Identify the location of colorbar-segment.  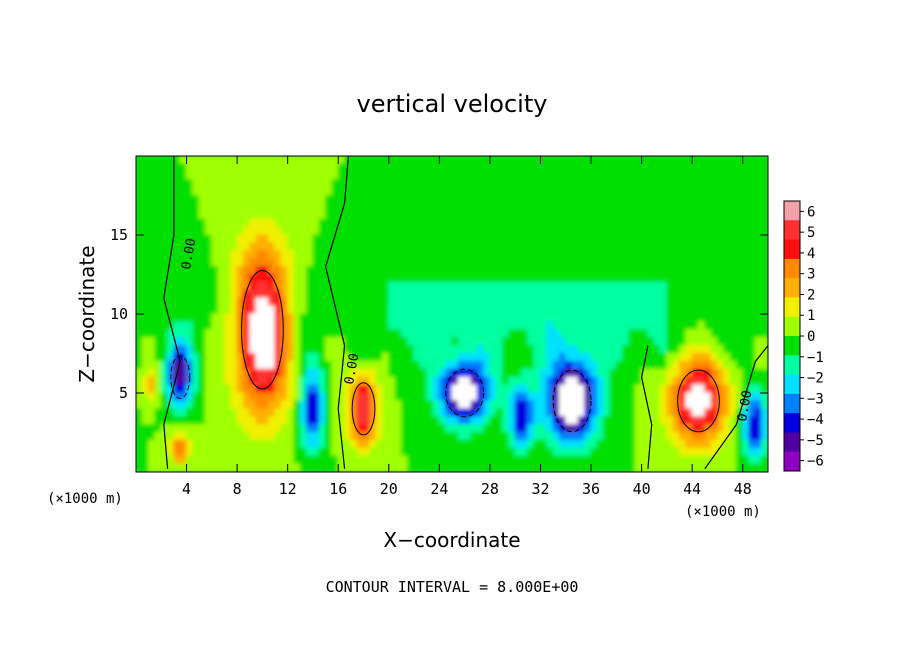
(792, 384).